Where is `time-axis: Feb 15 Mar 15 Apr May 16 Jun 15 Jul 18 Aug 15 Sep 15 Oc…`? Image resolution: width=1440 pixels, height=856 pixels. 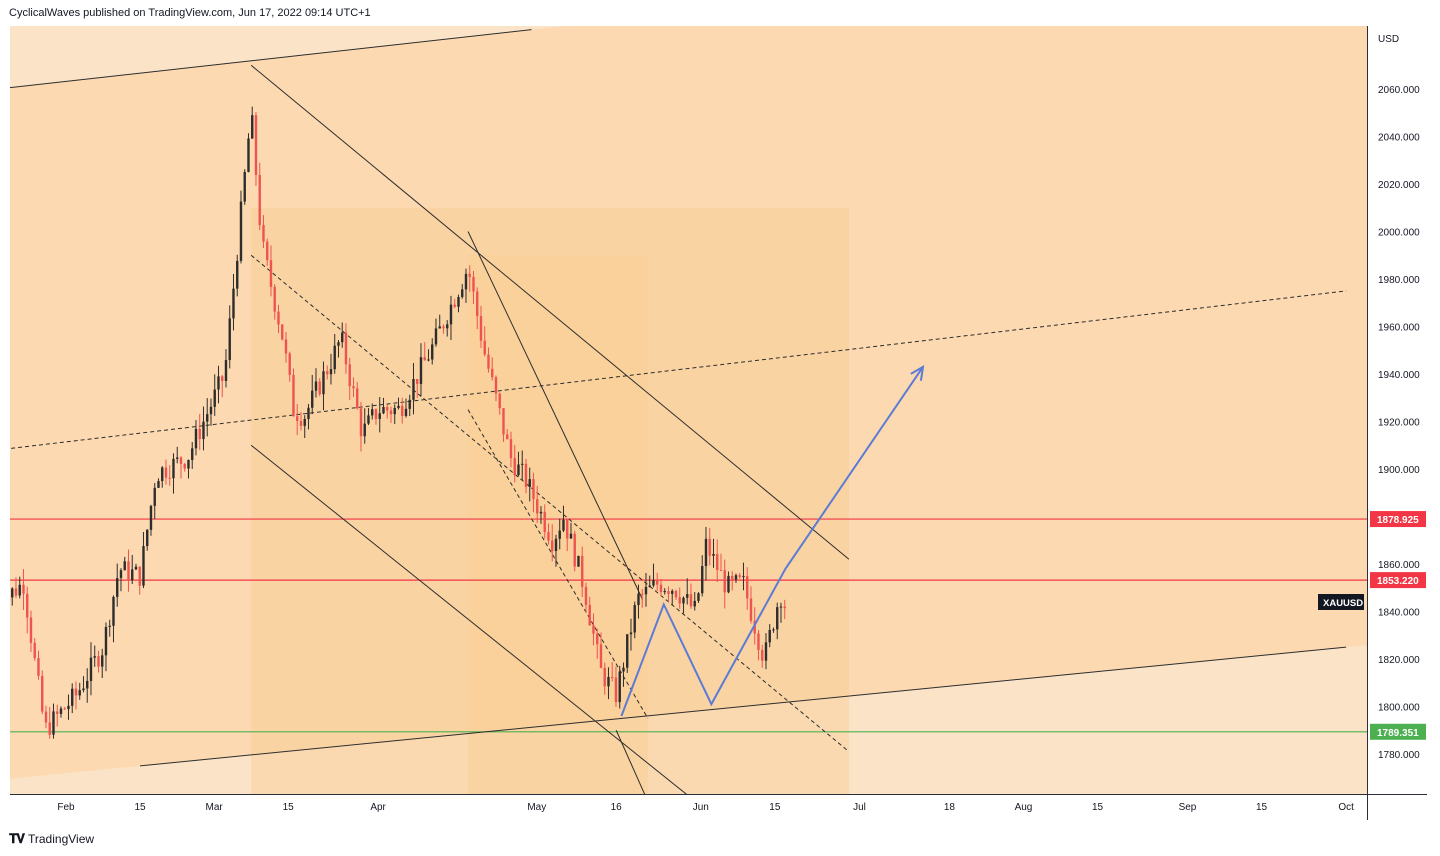 time-axis: Feb 15 Mar 15 Apr May 16 Jun 15 Jul 18 Aug 15 Sep 15 Oc… is located at coordinates (705, 807).